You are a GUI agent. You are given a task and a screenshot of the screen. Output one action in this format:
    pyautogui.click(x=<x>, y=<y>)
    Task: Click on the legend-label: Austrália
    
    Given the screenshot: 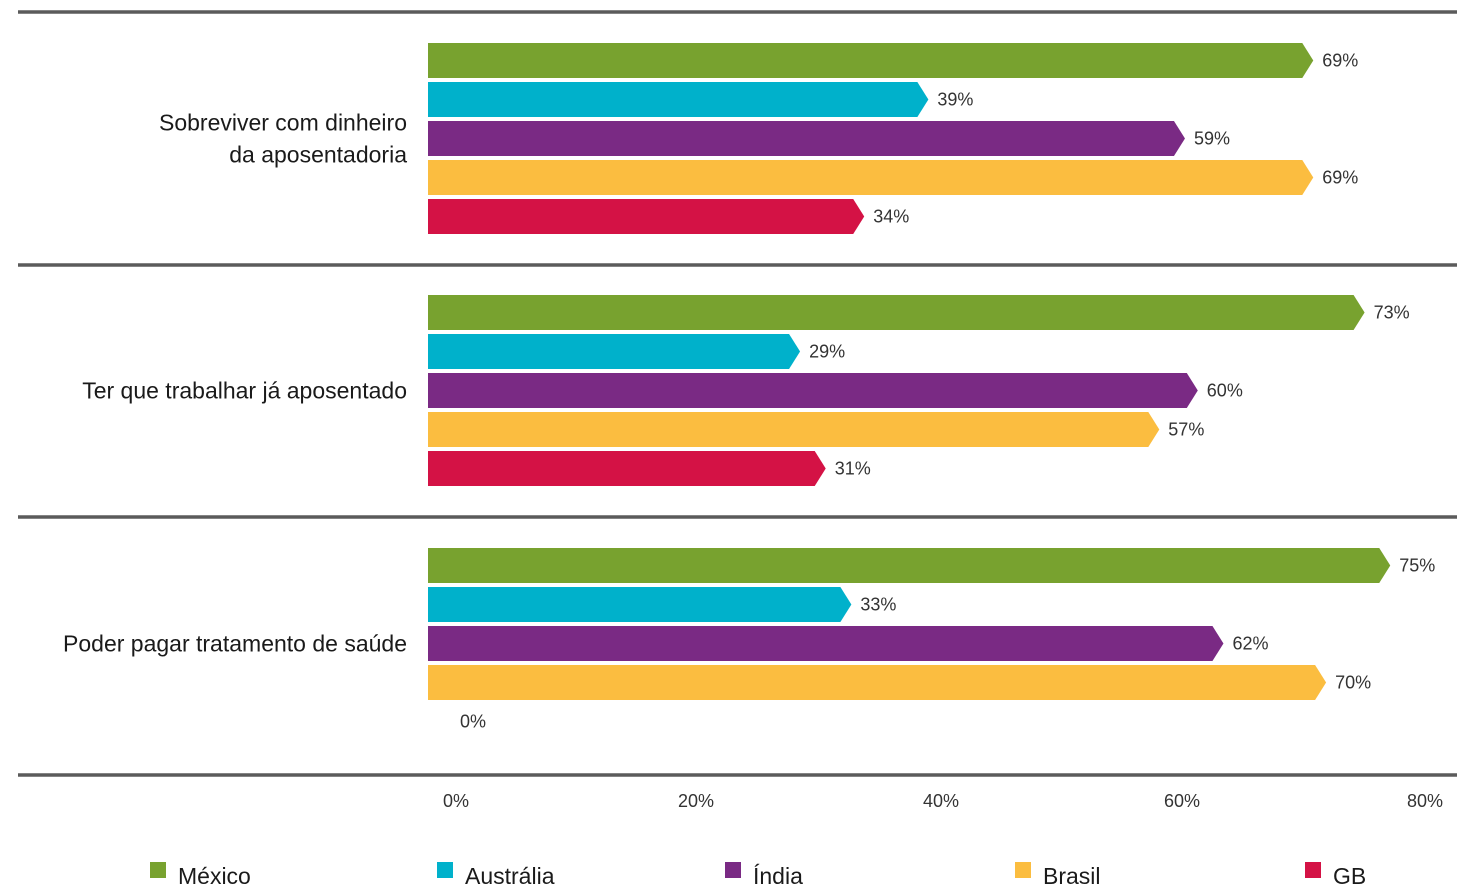 What is the action you would take?
    pyautogui.click(x=510, y=875)
    